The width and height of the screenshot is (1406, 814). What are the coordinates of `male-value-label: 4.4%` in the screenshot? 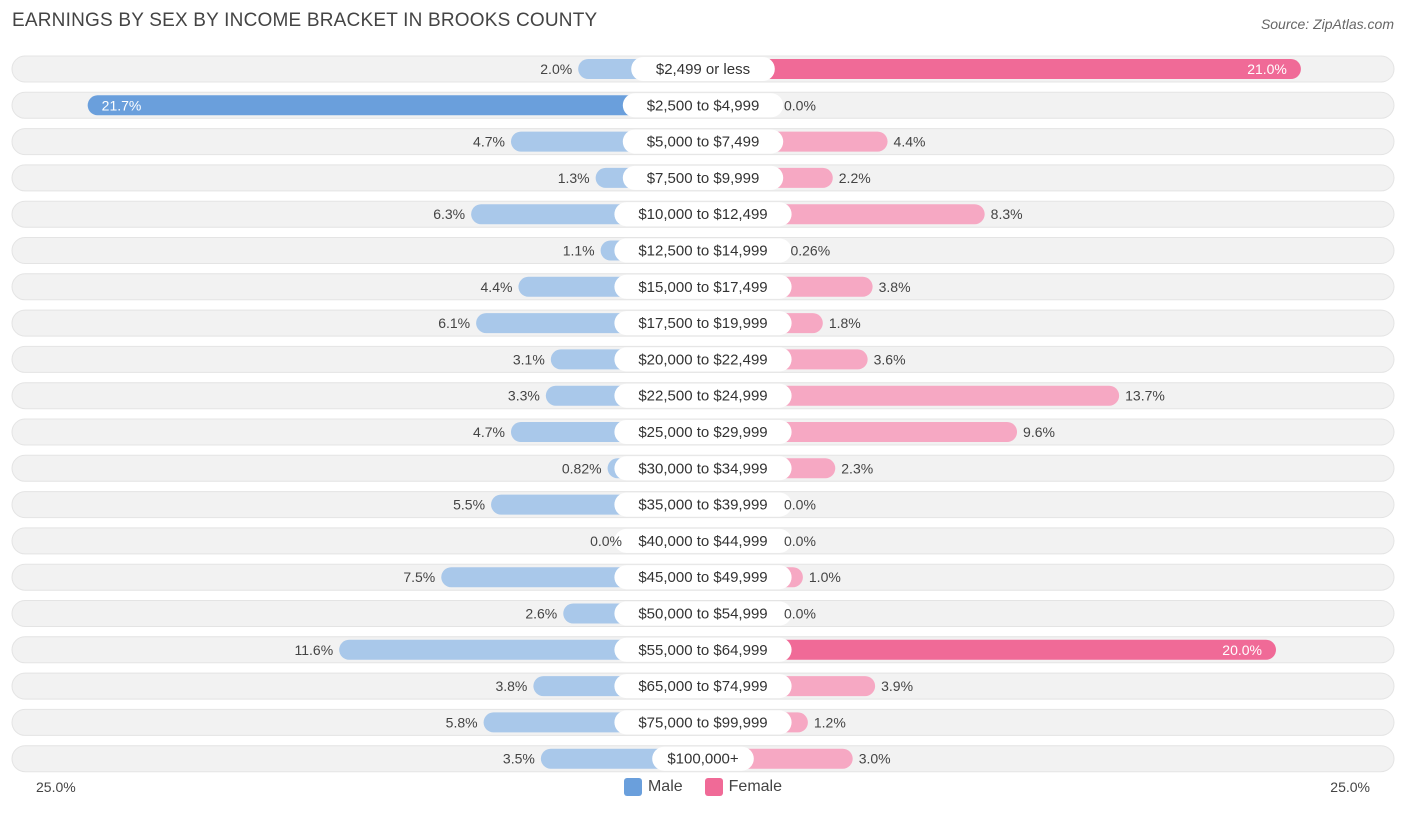 It's located at (497, 287).